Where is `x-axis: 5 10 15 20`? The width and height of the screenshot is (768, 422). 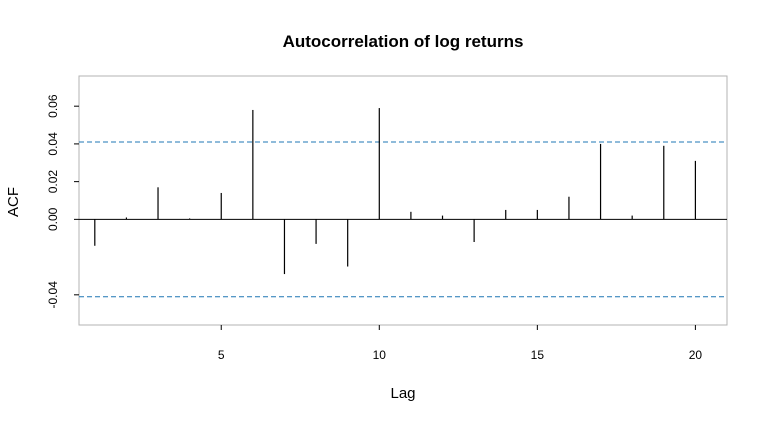 x-axis: 5 10 15 20 is located at coordinates (460, 343).